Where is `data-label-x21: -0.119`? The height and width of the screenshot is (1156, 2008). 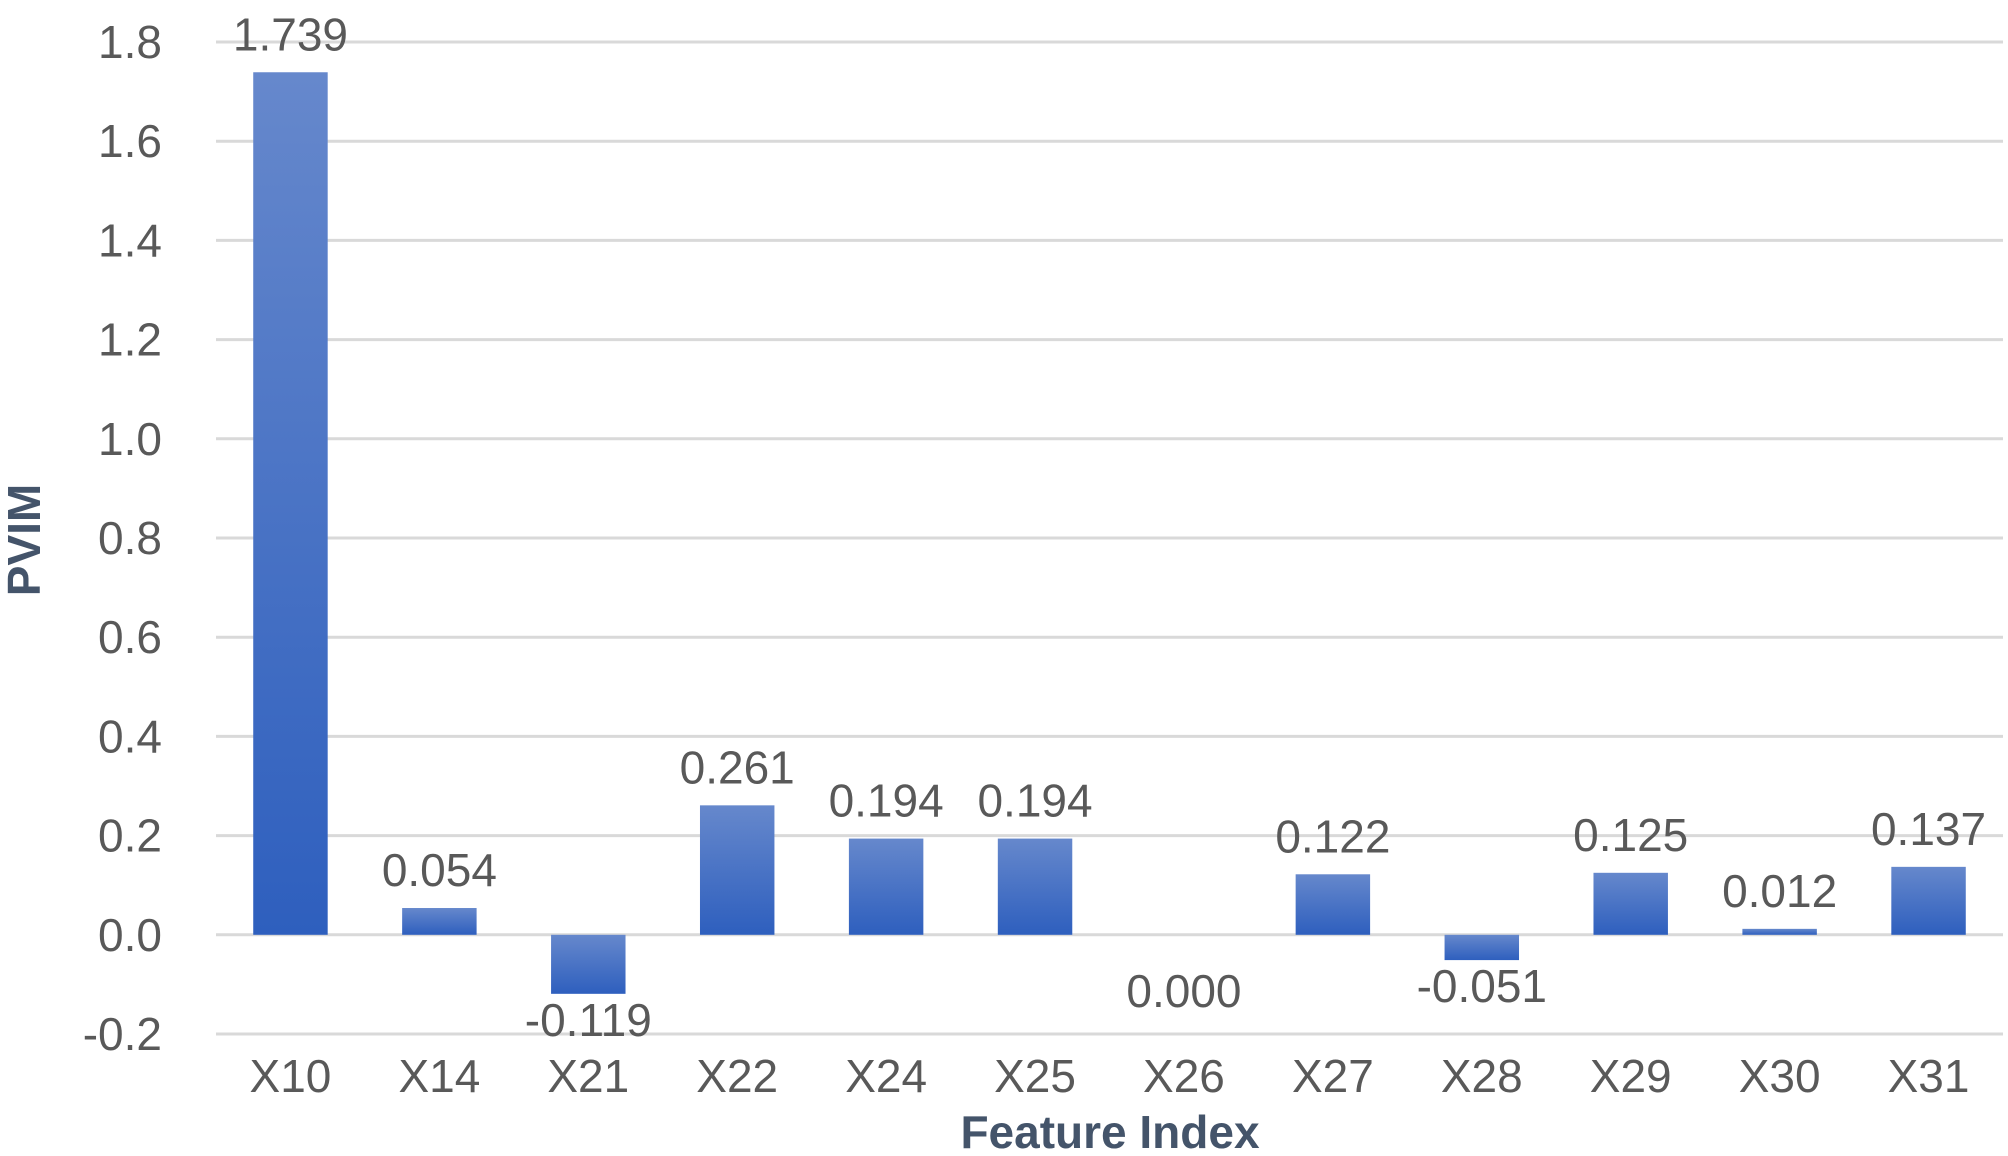
data-label-x21: -0.119 is located at coordinates (588, 1020).